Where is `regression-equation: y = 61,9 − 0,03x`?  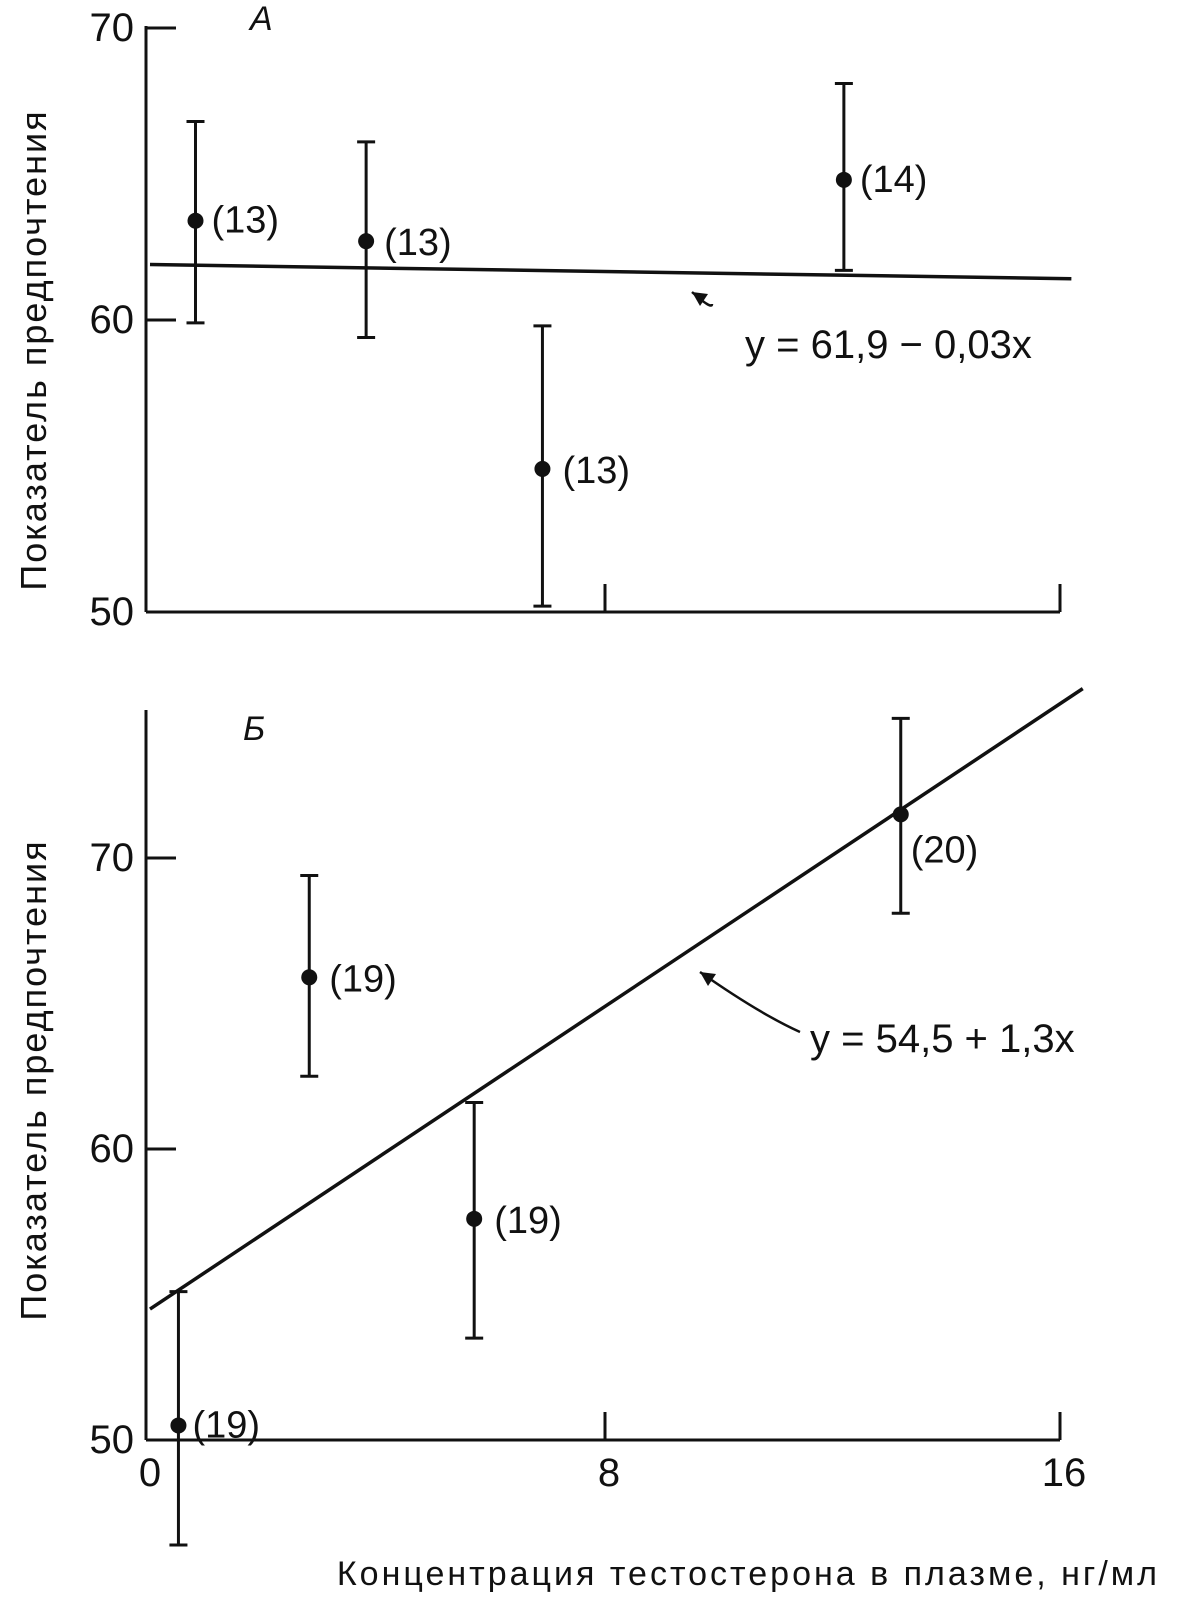 regression-equation: y = 61,9 − 0,03x is located at coordinates (888, 345).